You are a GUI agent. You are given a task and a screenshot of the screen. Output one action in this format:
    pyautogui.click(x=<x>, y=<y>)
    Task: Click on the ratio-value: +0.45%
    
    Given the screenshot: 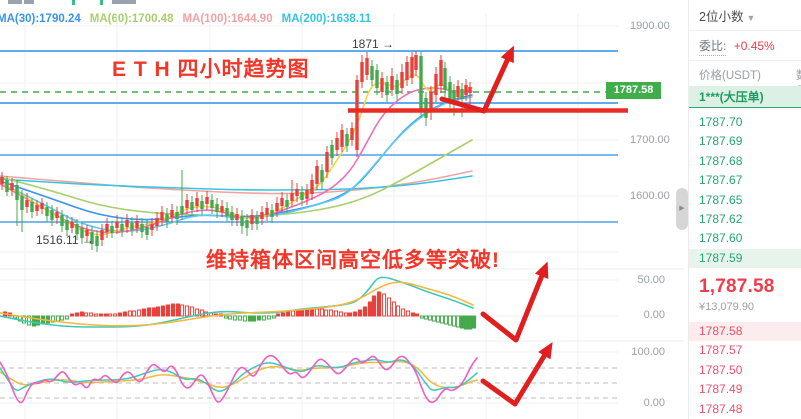 What is the action you would take?
    pyautogui.click(x=754, y=46)
    